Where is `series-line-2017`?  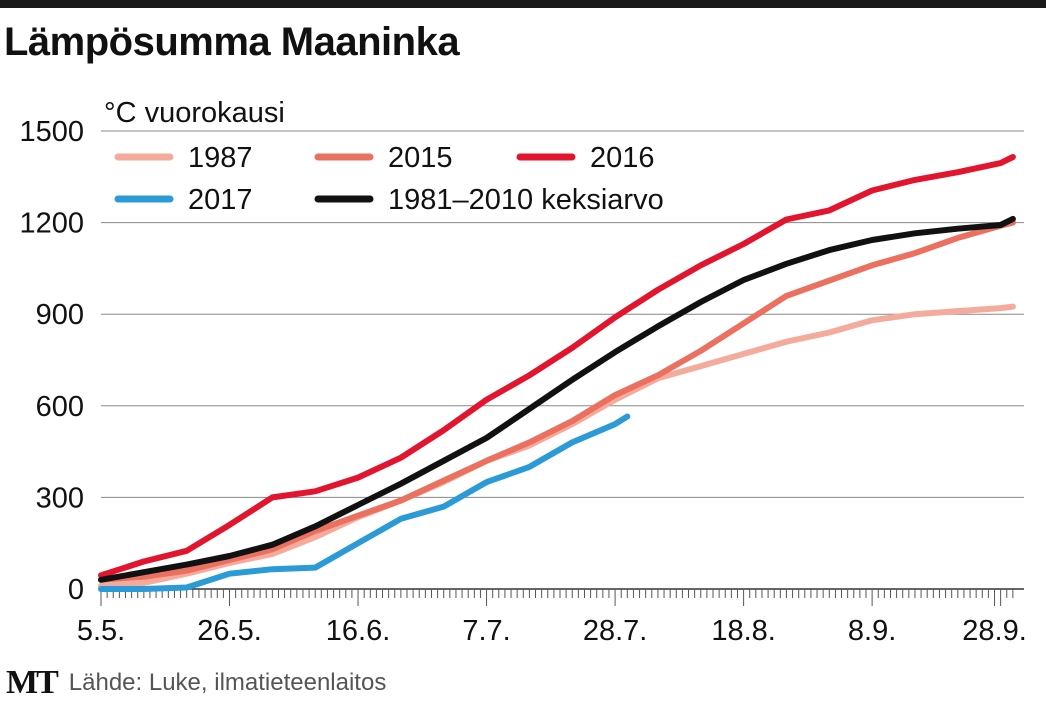 series-line-2017 is located at coordinates (364, 502).